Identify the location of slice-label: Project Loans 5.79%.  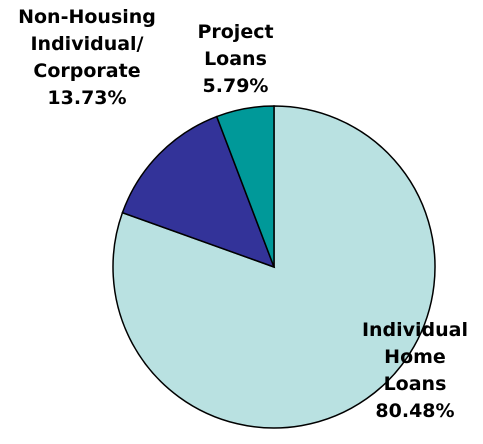
(235, 59).